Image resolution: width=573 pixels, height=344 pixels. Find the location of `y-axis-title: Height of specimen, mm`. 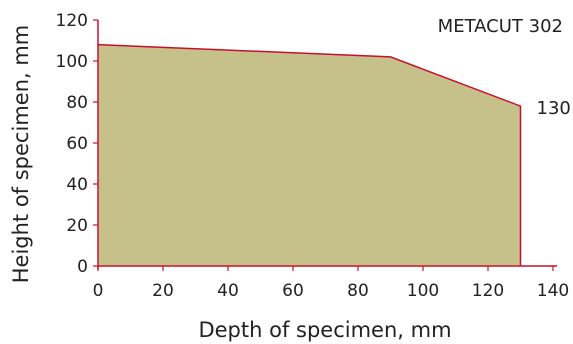

y-axis-title: Height of specimen, mm is located at coordinates (21, 154).